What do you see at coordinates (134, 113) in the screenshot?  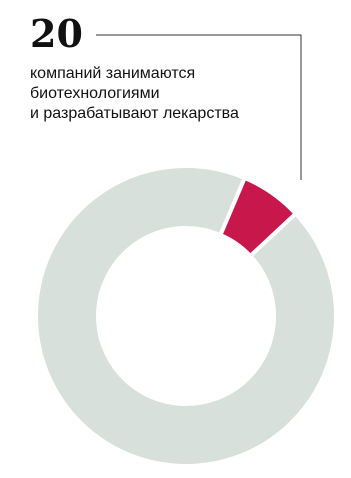 I see `callout-line-3: и разрабатывают лекарства` at bounding box center [134, 113].